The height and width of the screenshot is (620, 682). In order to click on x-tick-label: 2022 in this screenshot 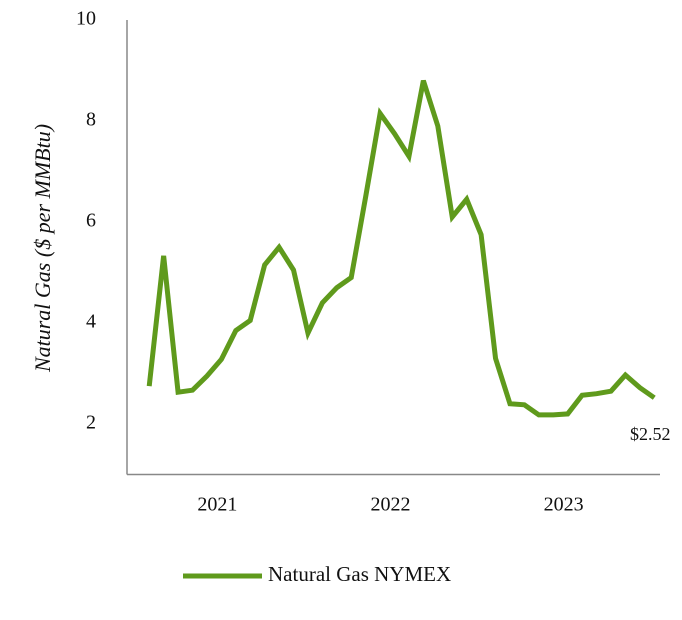, I will do `click(391, 505)`.